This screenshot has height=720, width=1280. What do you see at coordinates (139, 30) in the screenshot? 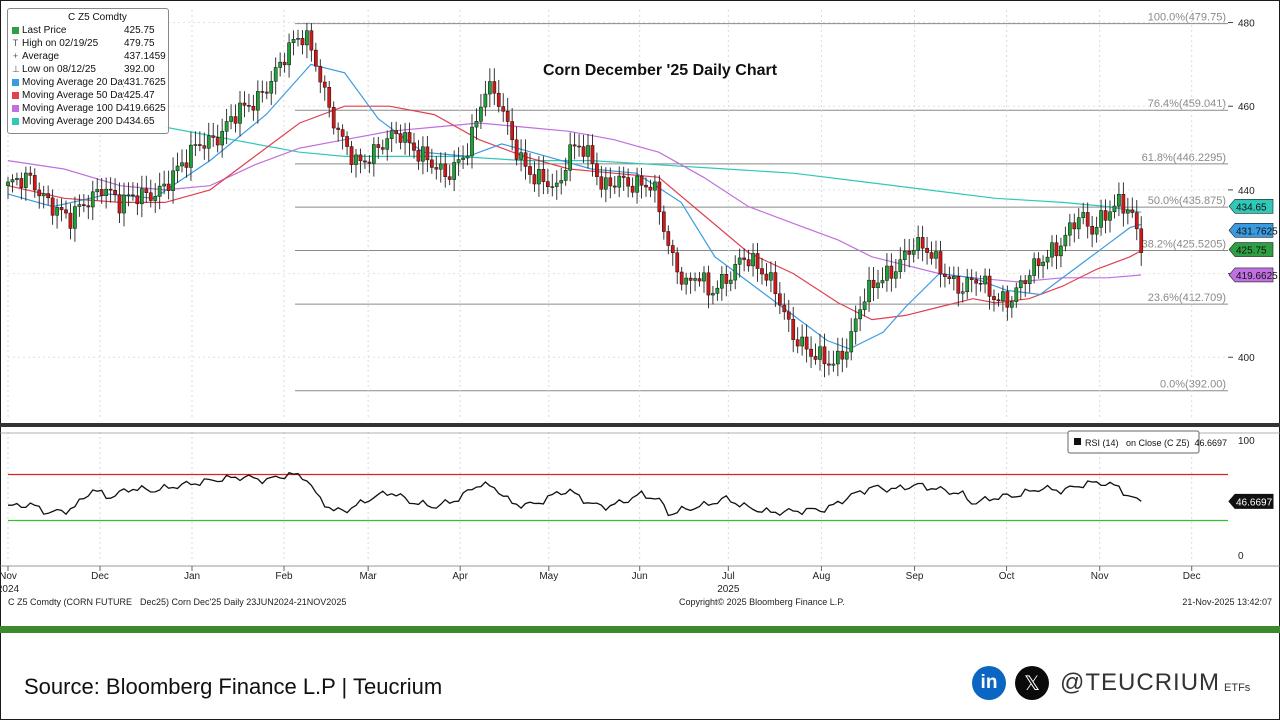
I see `legend-value: 425.75` at bounding box center [139, 30].